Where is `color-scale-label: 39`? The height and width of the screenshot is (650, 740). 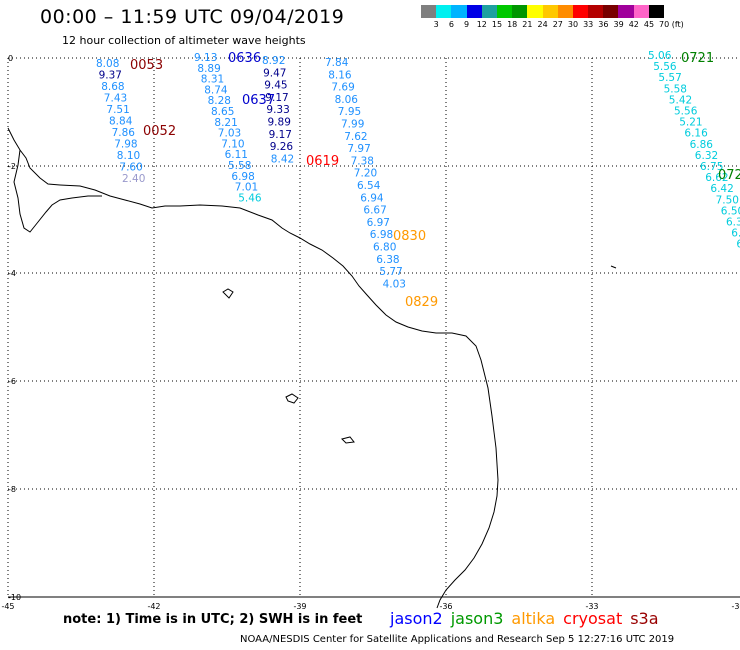 color-scale-label: 39 is located at coordinates (618, 24).